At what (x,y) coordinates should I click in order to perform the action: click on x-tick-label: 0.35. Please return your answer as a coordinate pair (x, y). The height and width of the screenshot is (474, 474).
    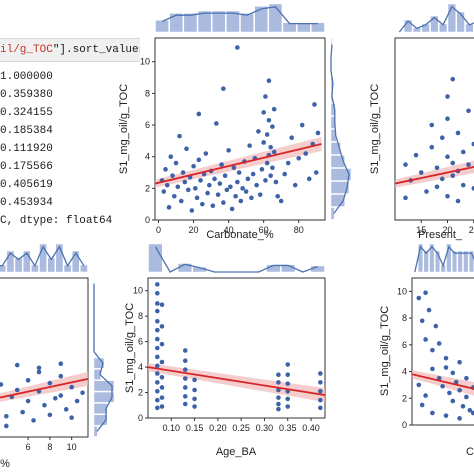
    Looking at the image, I should click on (288, 428).